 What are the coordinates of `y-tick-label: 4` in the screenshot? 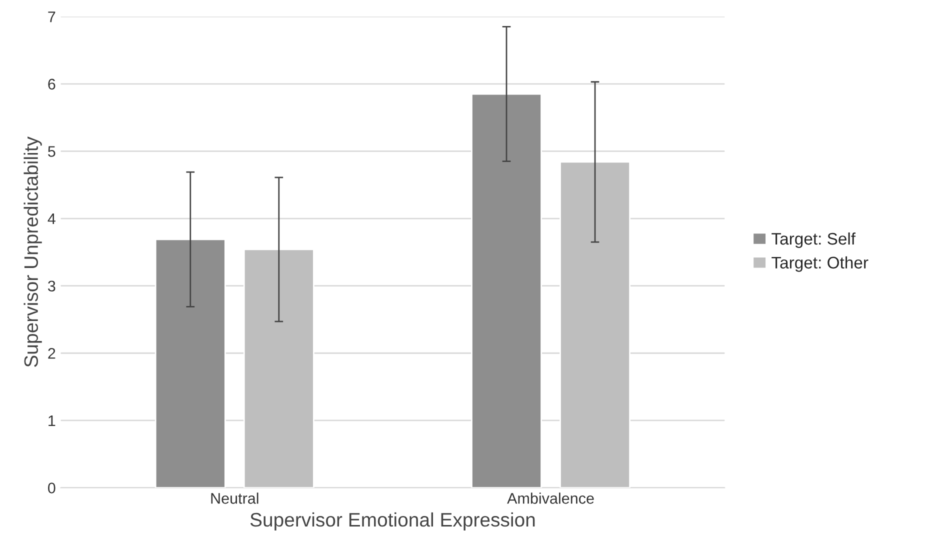 It's located at (52, 219).